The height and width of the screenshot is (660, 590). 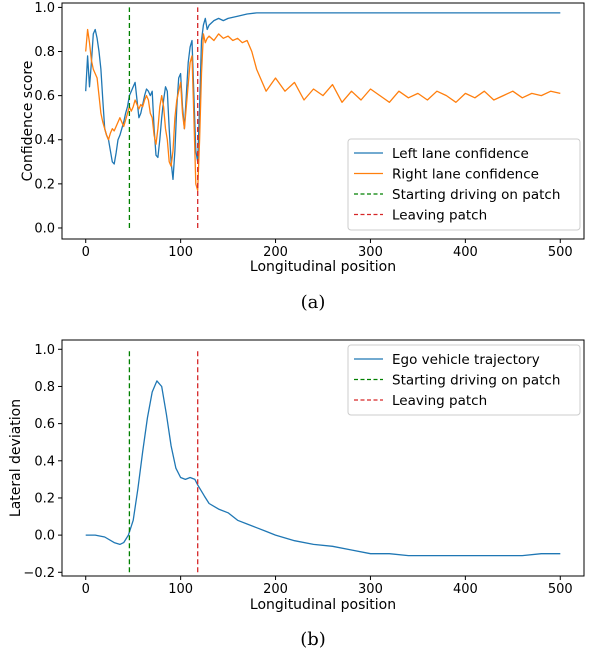 I want to click on y-ticks-a: 0.0 0.2 0.4 0.6 0.8 1.0, so click(x=48, y=118).